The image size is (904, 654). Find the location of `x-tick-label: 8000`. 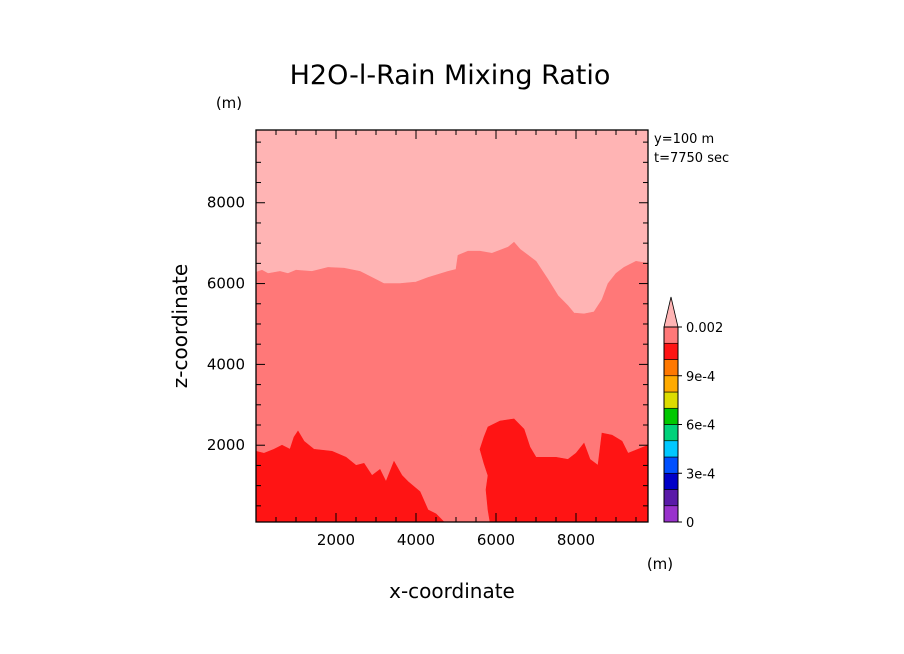

x-tick-label: 8000 is located at coordinates (576, 540).